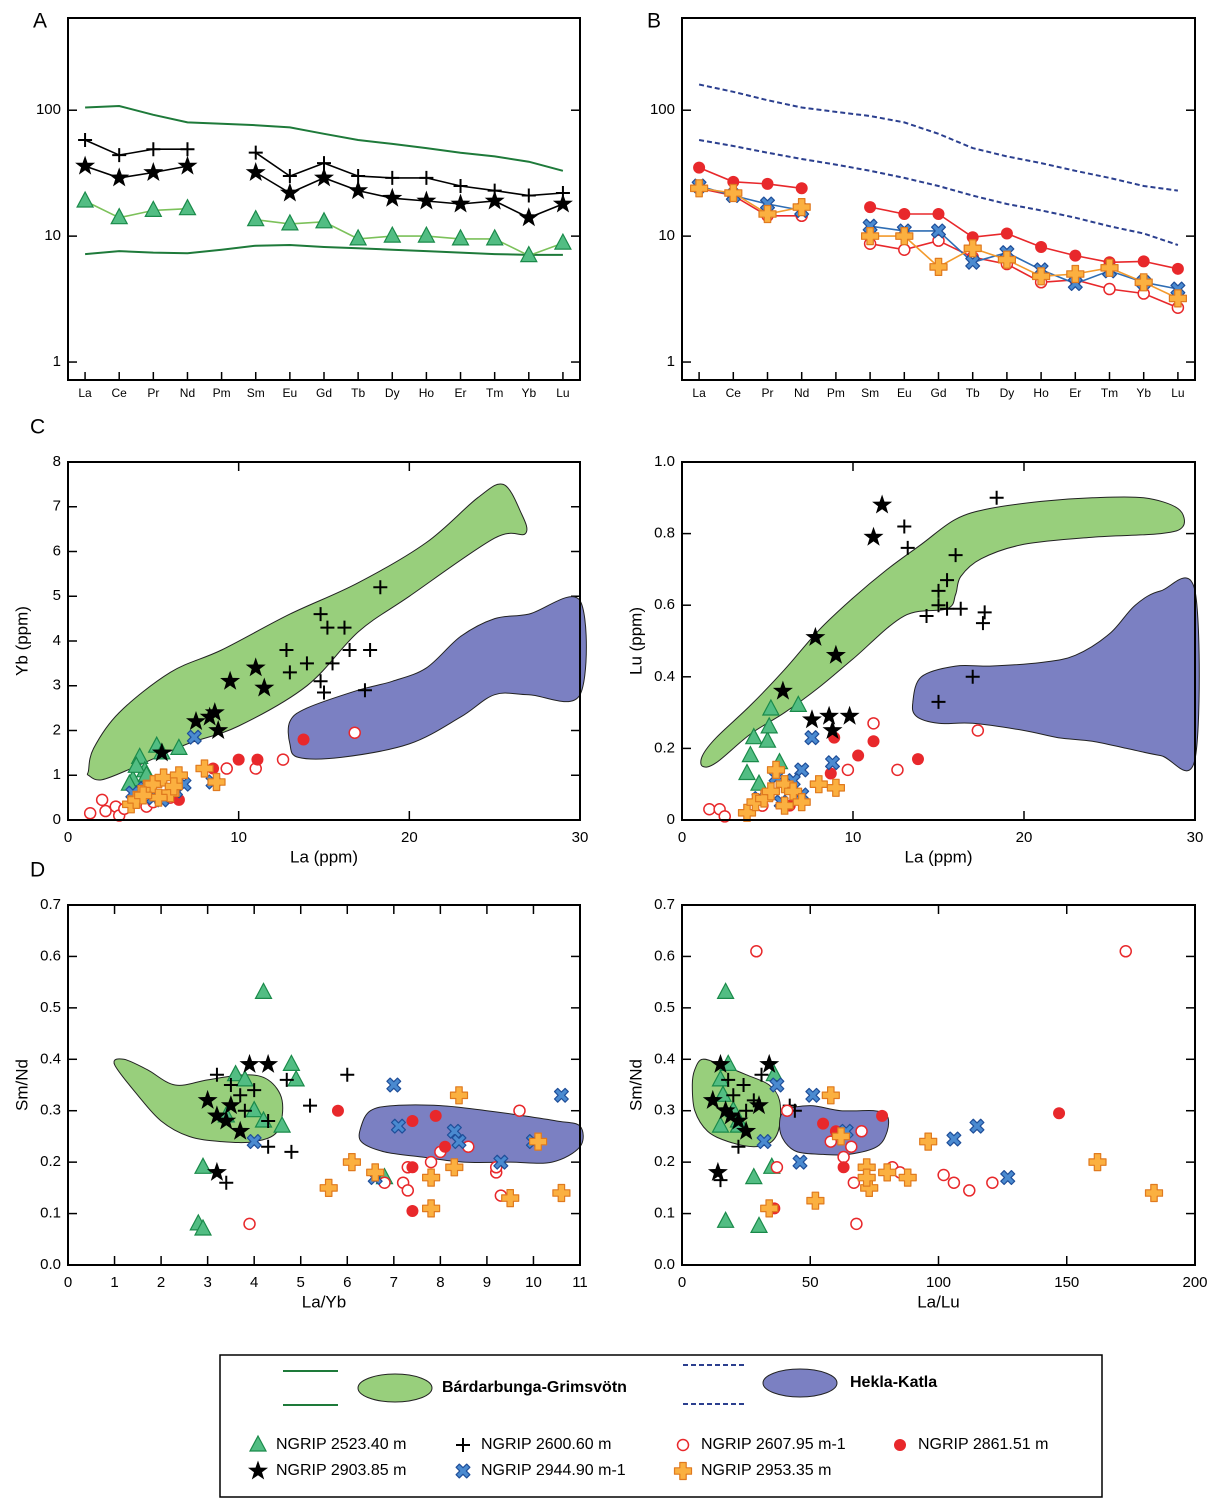 Image resolution: width=1221 pixels, height=1504 pixels. I want to click on envelope-line, so click(938, 192).